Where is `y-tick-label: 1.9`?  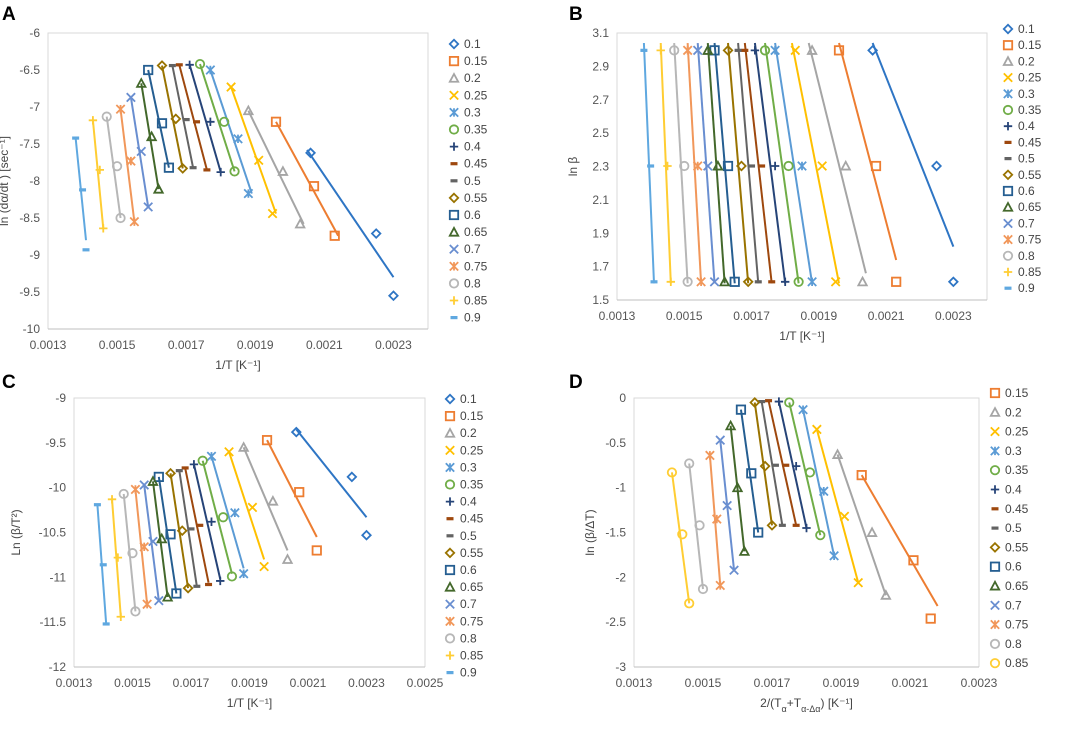 y-tick-label: 1.9 is located at coordinates (600, 233).